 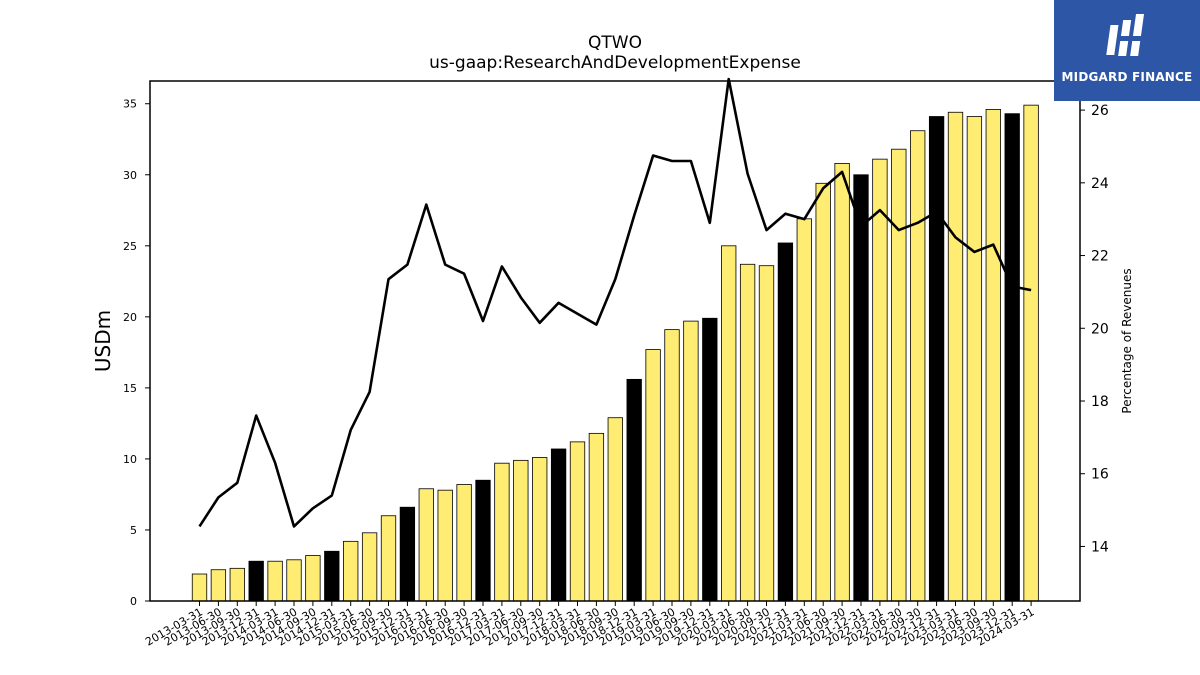 I want to click on y-tick-label: 10, so click(x=130, y=459).